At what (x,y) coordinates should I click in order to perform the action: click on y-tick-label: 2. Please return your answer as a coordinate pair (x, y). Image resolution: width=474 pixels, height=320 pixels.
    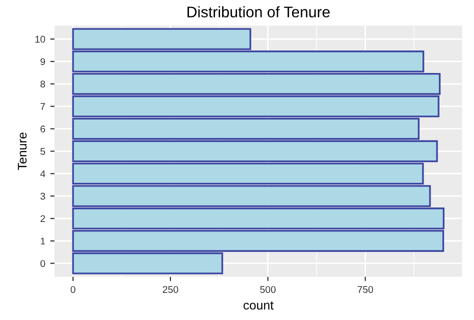
    Looking at the image, I should click on (42, 218).